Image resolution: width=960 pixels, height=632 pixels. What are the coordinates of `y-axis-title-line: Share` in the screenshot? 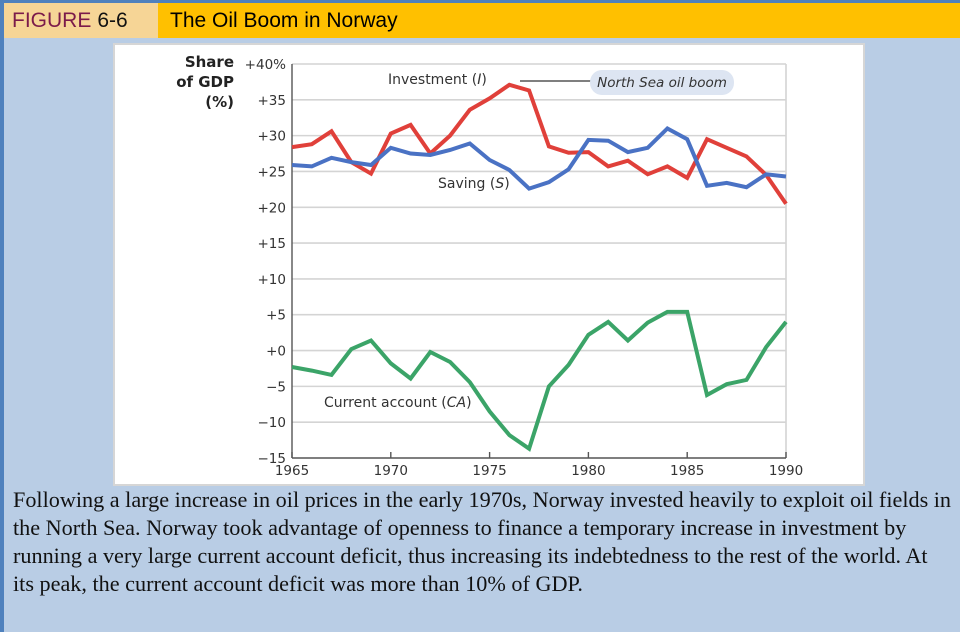 It's located at (209, 62).